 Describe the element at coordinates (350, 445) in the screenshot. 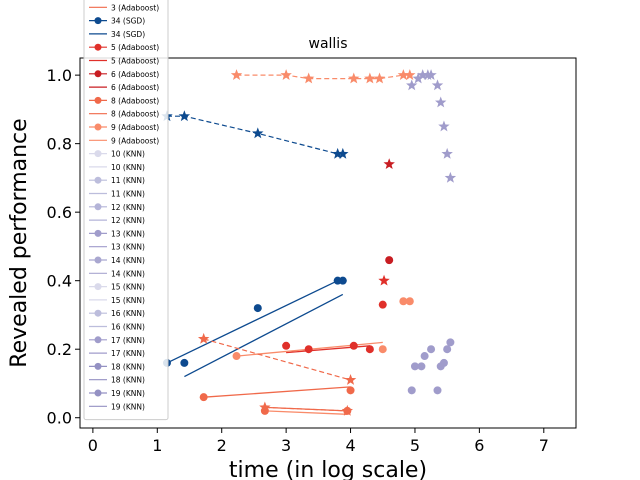

I see `x-tick-label: 4` at that location.